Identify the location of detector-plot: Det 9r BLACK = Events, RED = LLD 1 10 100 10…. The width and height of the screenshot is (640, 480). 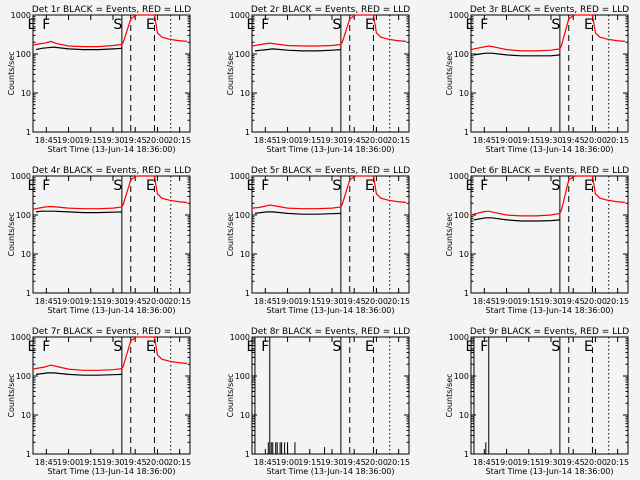
(537, 401).